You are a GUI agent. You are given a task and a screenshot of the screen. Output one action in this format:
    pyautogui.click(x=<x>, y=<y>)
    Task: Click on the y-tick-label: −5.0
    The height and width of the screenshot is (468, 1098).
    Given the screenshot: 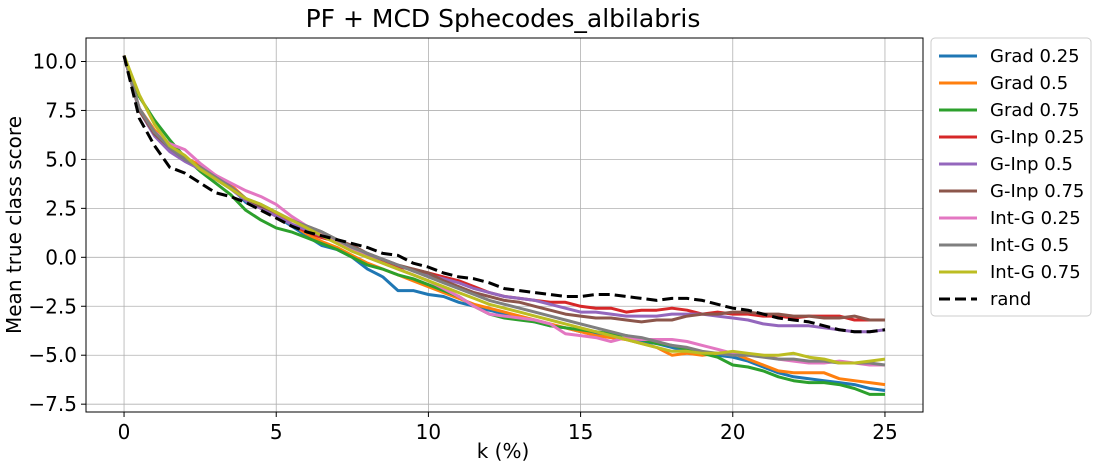 What is the action you would take?
    pyautogui.click(x=52, y=355)
    